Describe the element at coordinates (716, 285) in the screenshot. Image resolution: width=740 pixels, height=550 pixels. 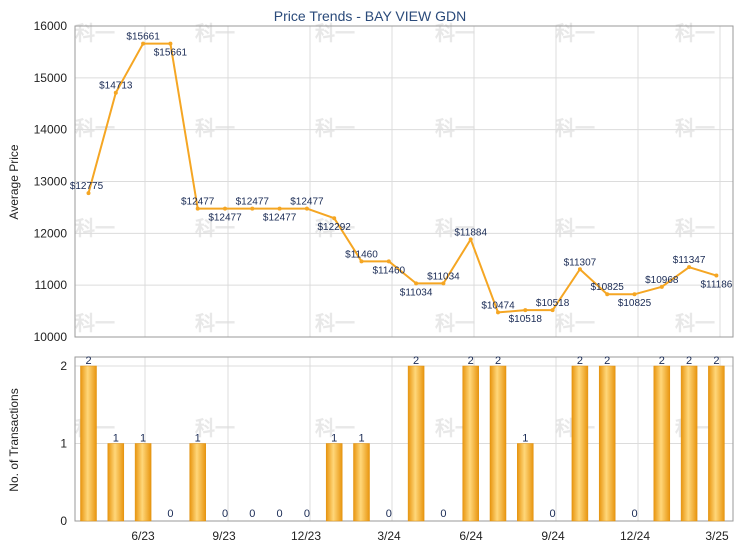
I see `price-data-label: $11186` at that location.